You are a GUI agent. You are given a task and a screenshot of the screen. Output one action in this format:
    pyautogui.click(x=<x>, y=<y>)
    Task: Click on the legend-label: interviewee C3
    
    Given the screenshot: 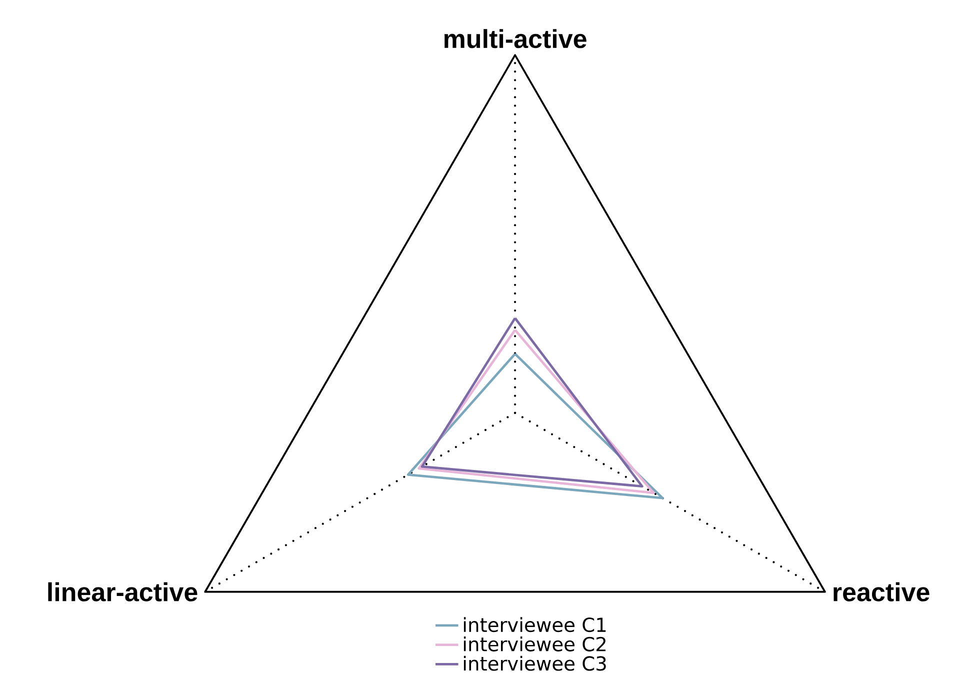 What is the action you would take?
    pyautogui.click(x=535, y=663)
    